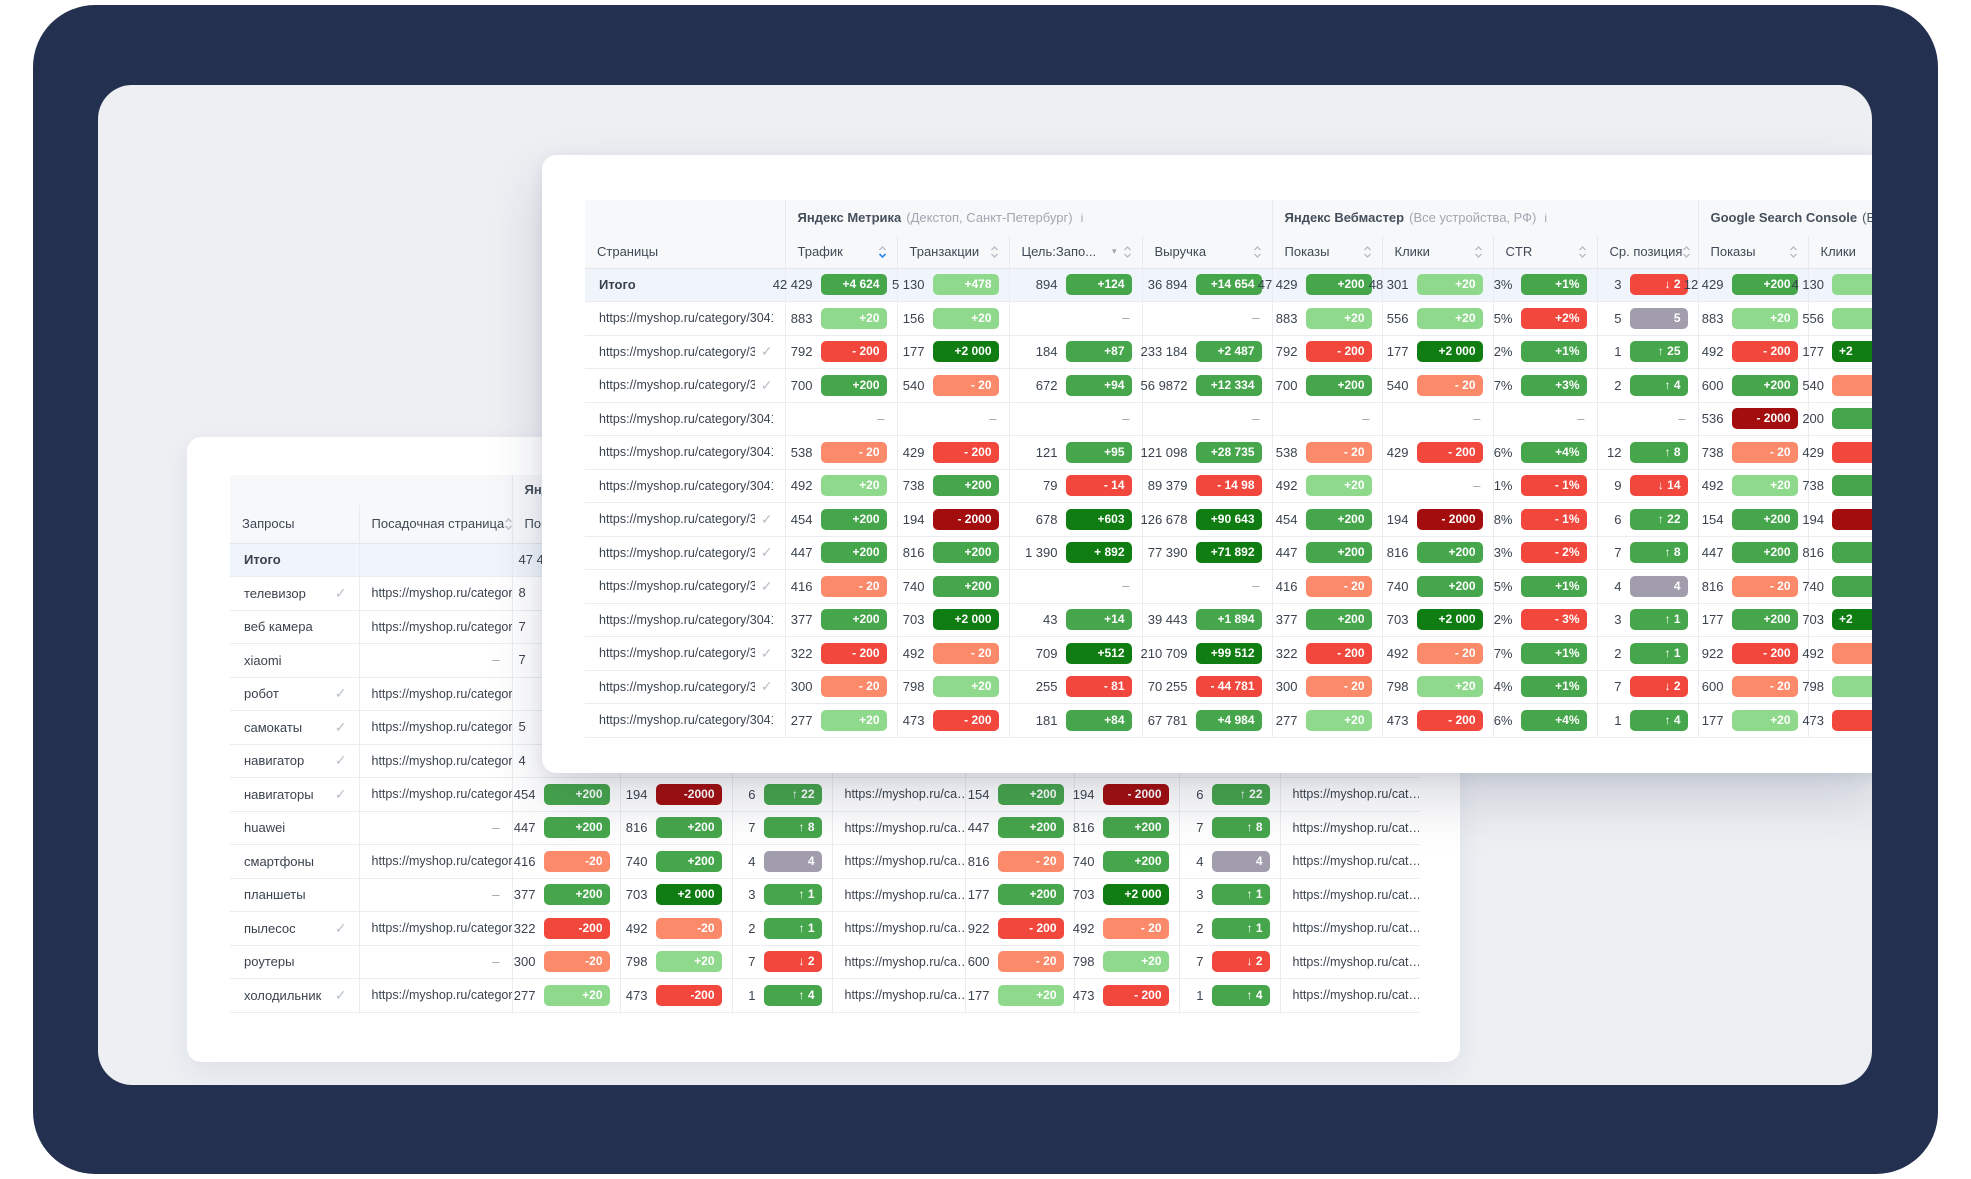 The width and height of the screenshot is (1971, 1179). I want to click on metric-value: 177, so click(1397, 352).